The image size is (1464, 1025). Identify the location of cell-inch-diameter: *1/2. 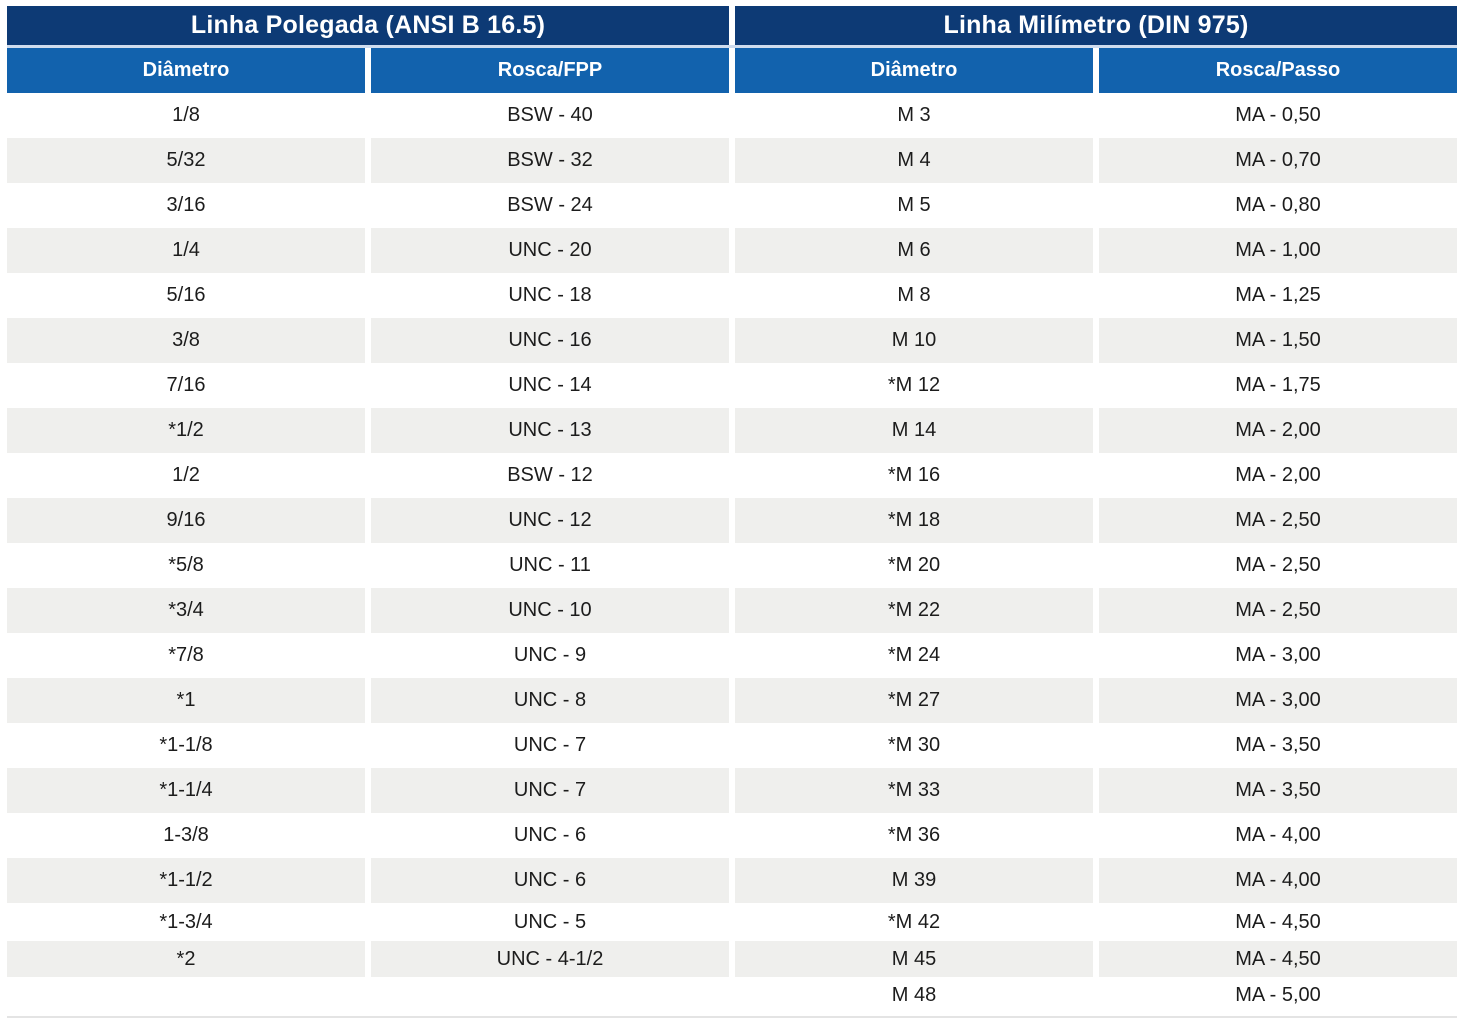
(186, 430).